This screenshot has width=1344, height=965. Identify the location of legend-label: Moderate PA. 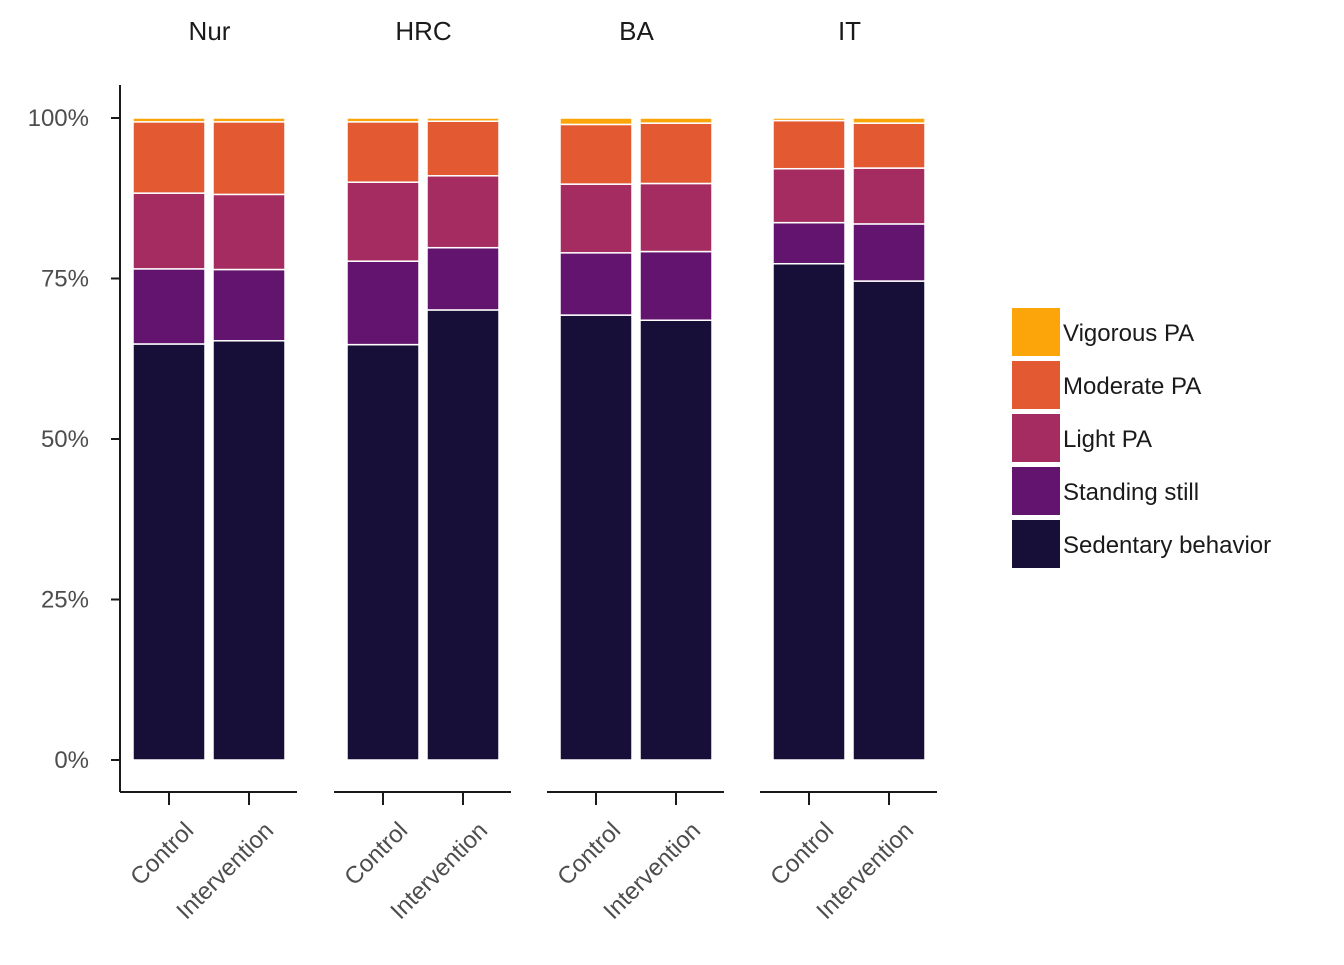
(1132, 386).